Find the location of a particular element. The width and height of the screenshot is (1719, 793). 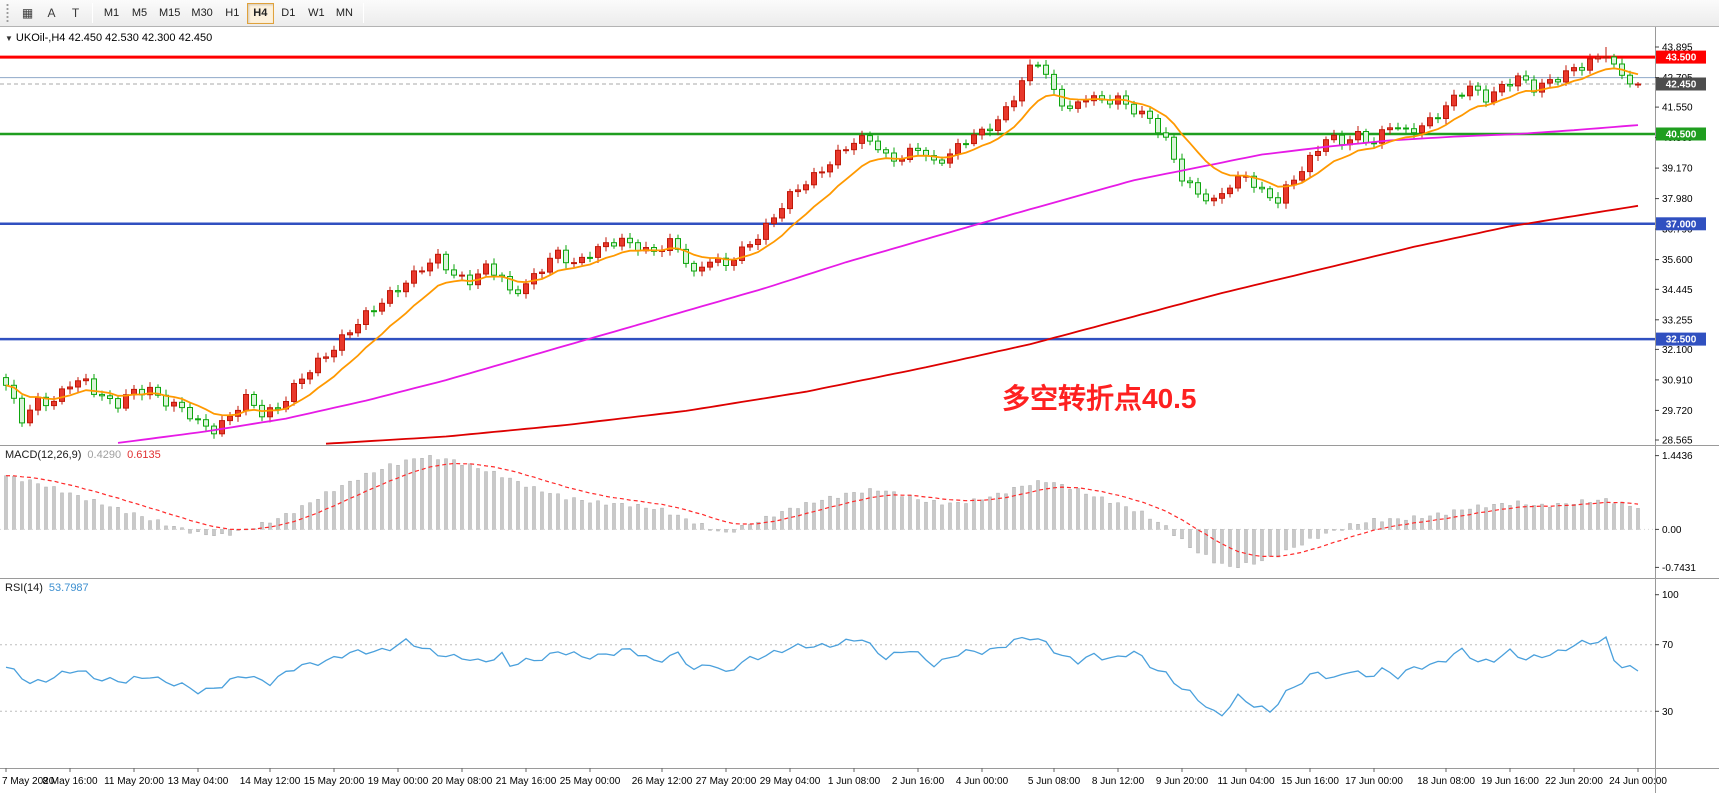

macd-main-value: 0.4290 is located at coordinates (104, 455).